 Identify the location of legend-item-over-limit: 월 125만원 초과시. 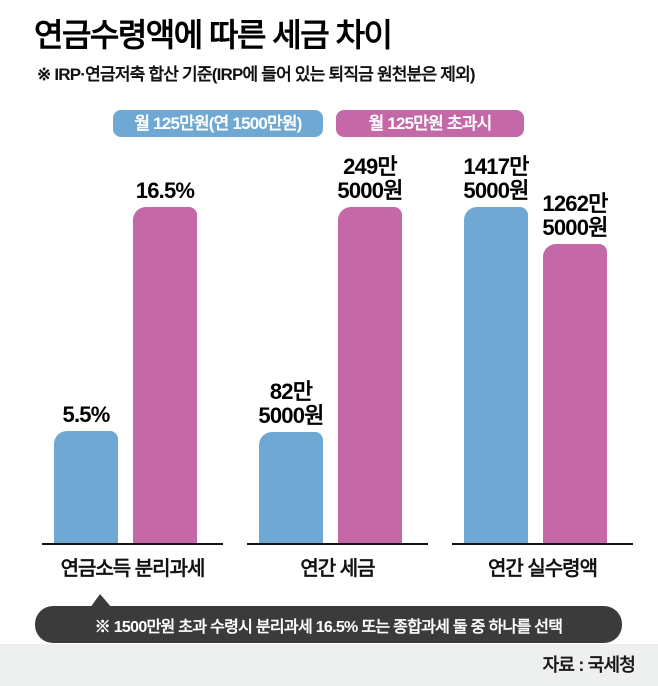
(430, 123).